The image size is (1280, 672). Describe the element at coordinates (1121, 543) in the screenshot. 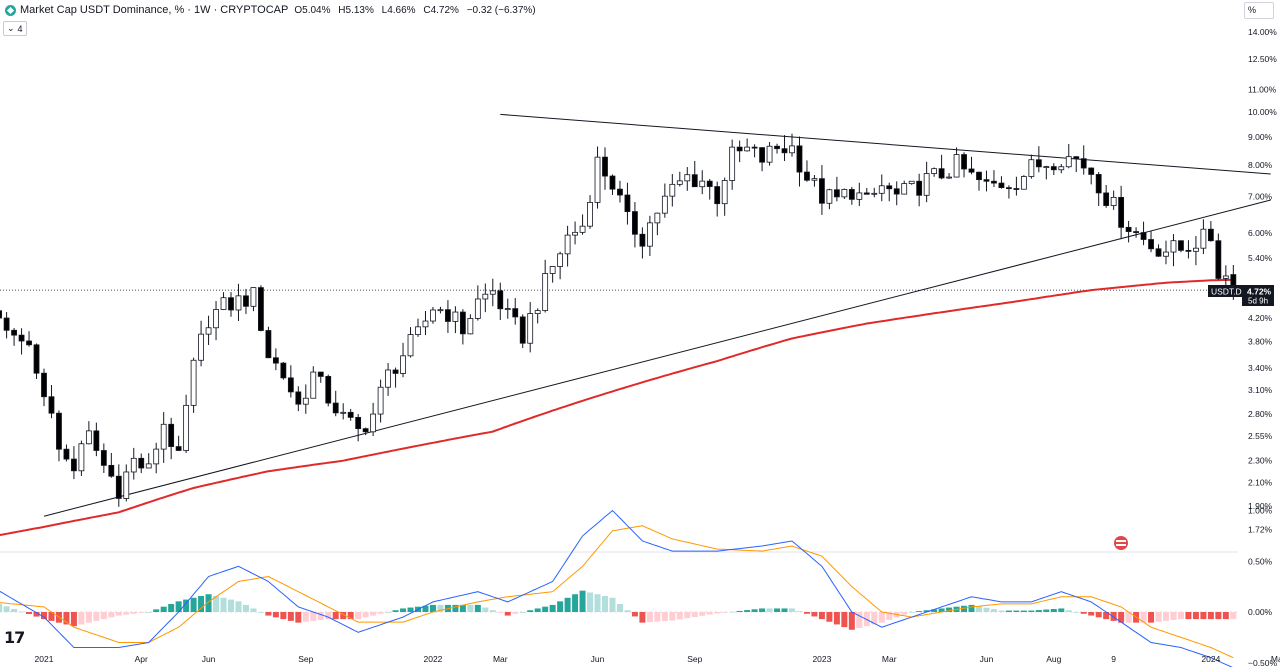

I see `us-flag-icon` at that location.